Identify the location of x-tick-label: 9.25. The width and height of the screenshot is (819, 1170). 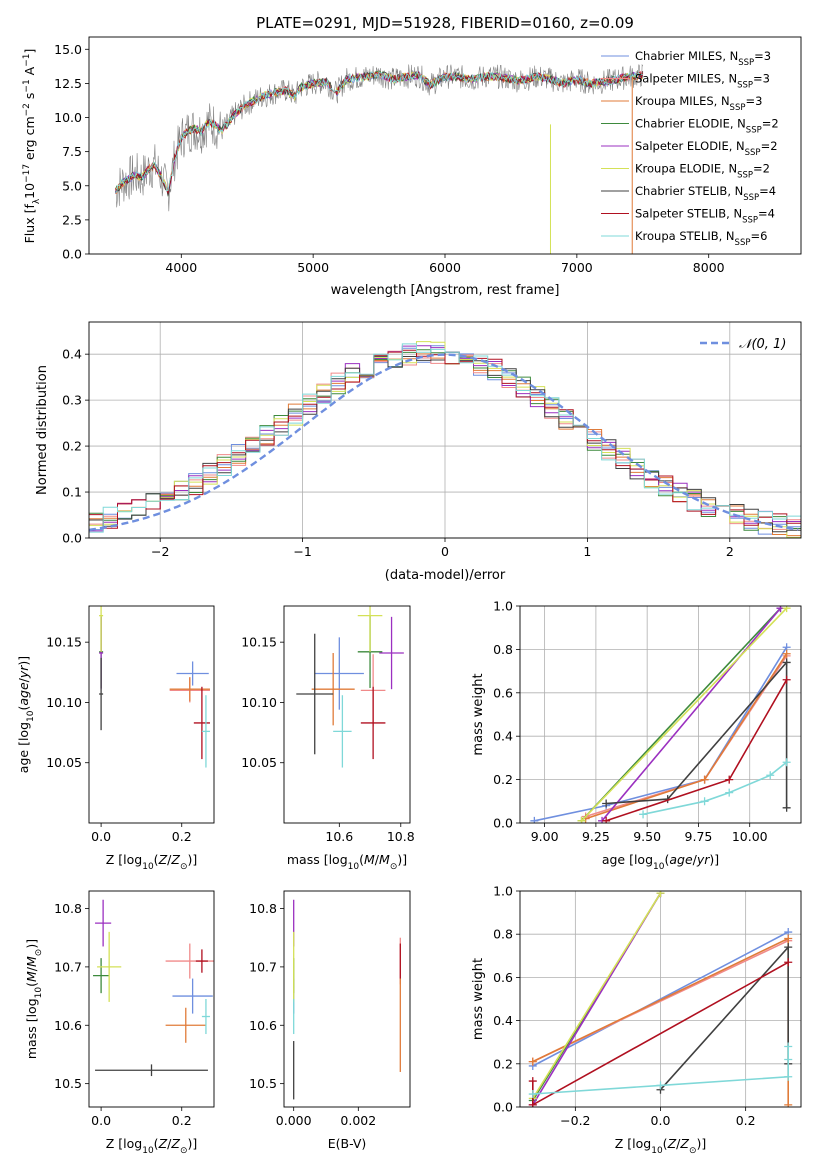
(596, 836).